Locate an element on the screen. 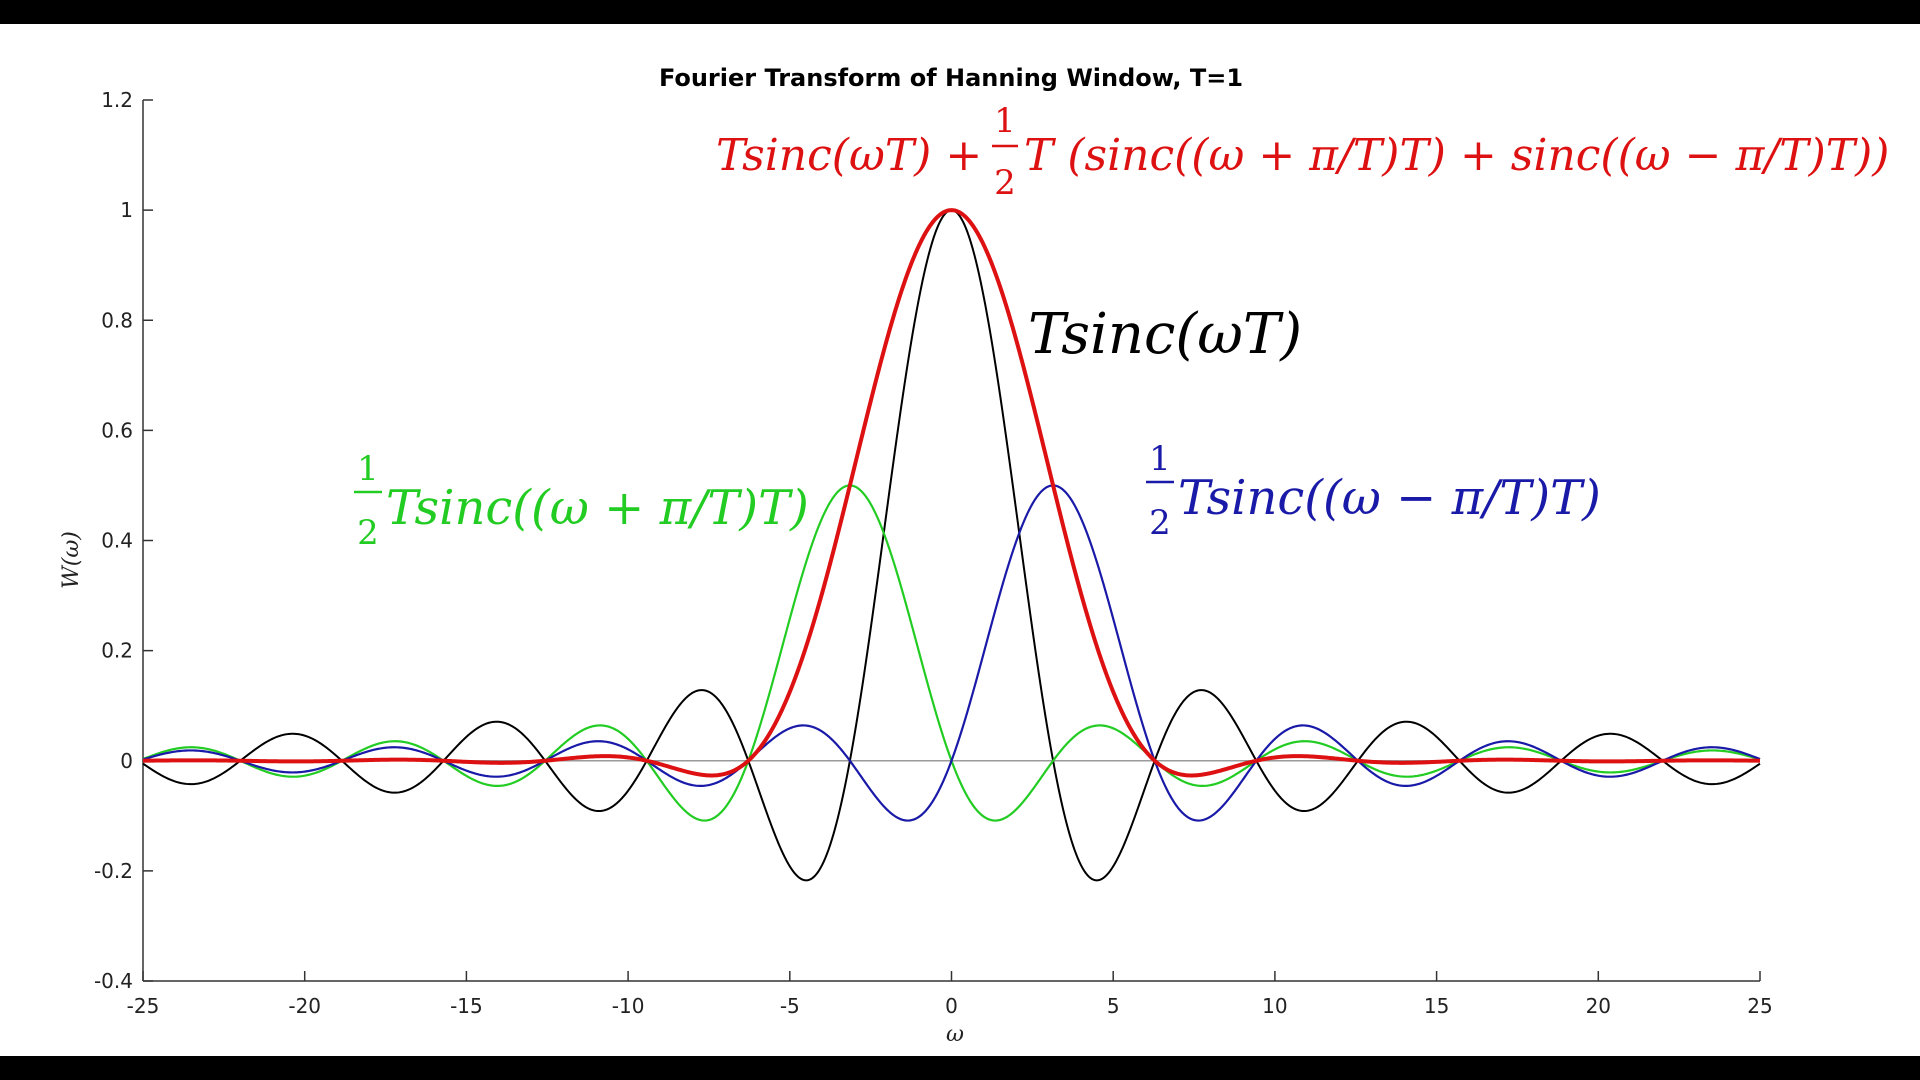 The height and width of the screenshot is (1080, 1920). series-label-sinc-plus: 1 2 Tsinc((ω + π/T)T) is located at coordinates (581, 501).